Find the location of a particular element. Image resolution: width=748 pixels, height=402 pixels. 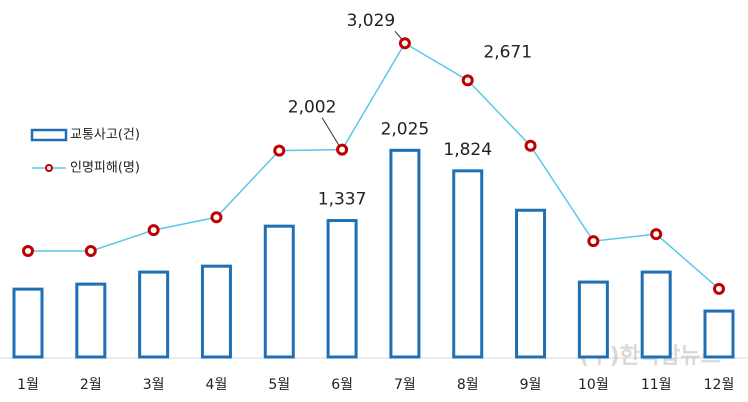

legend-label: 인명피해(명) is located at coordinates (105, 168).